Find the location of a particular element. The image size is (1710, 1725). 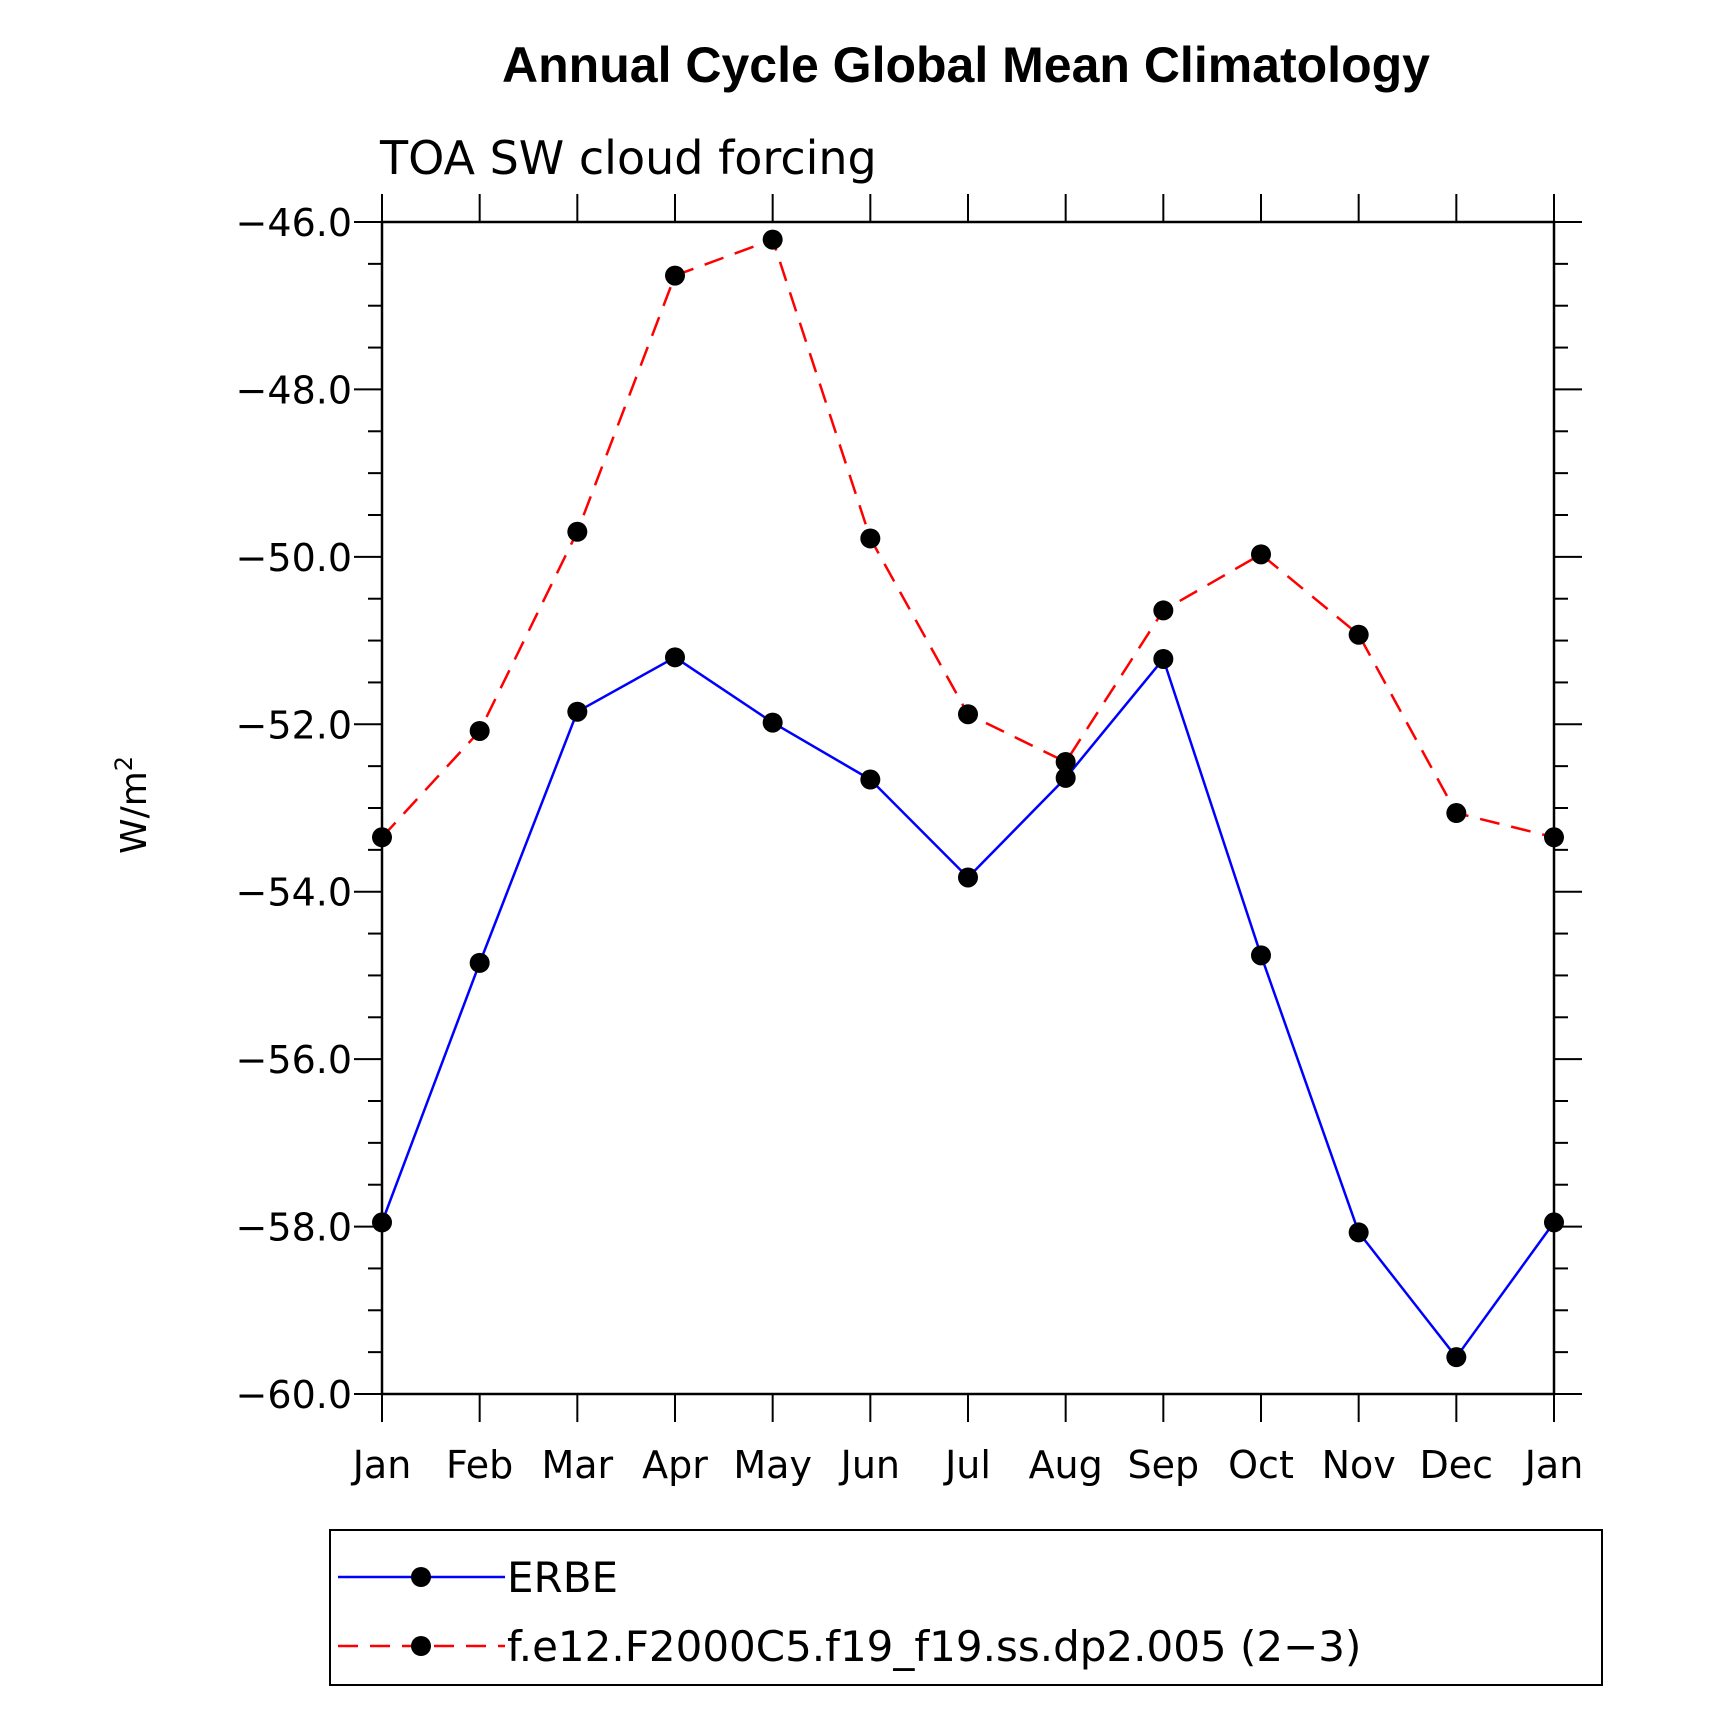

x-tick-label: Feb is located at coordinates (479, 1465).